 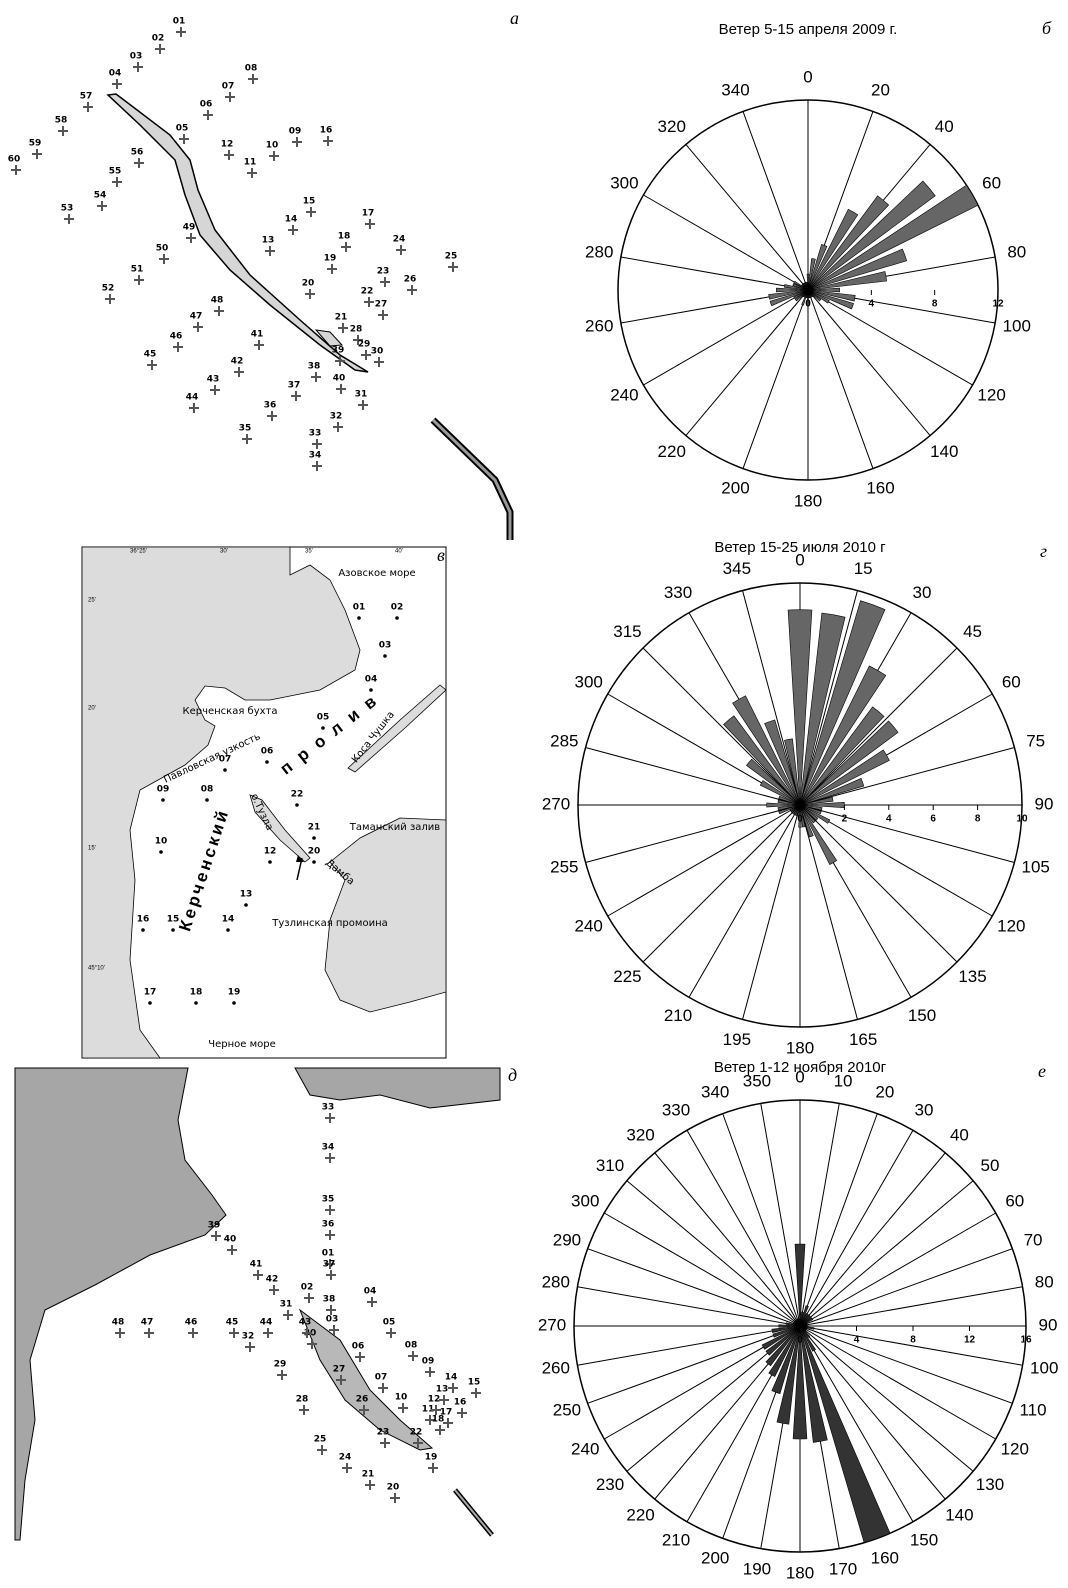 I want to click on station-label: 55, so click(x=115, y=172).